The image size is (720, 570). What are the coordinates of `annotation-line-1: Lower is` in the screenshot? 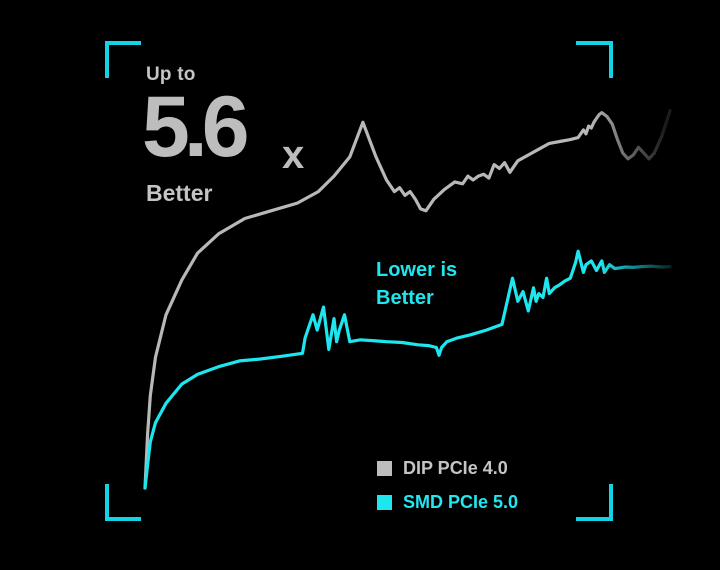 It's located at (417, 270).